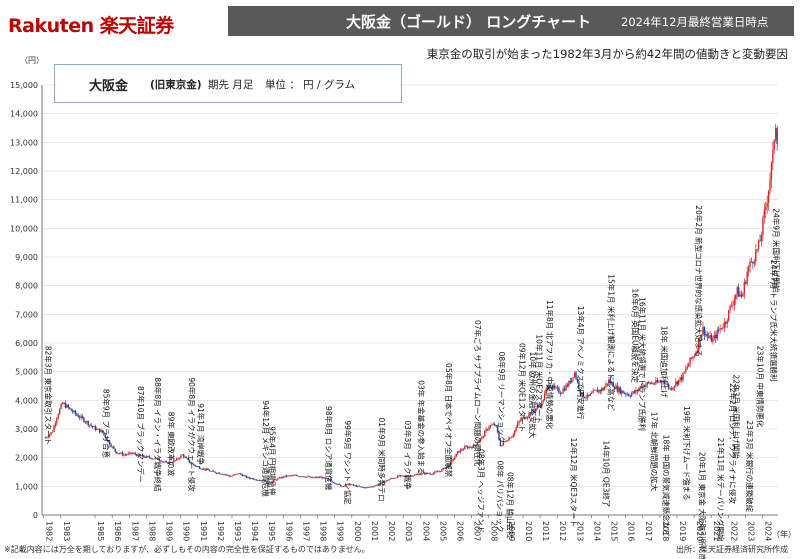 This screenshot has height=559, width=800. I want to click on event-annotation: 82年3月 東京金取引スタート, so click(48, 395).